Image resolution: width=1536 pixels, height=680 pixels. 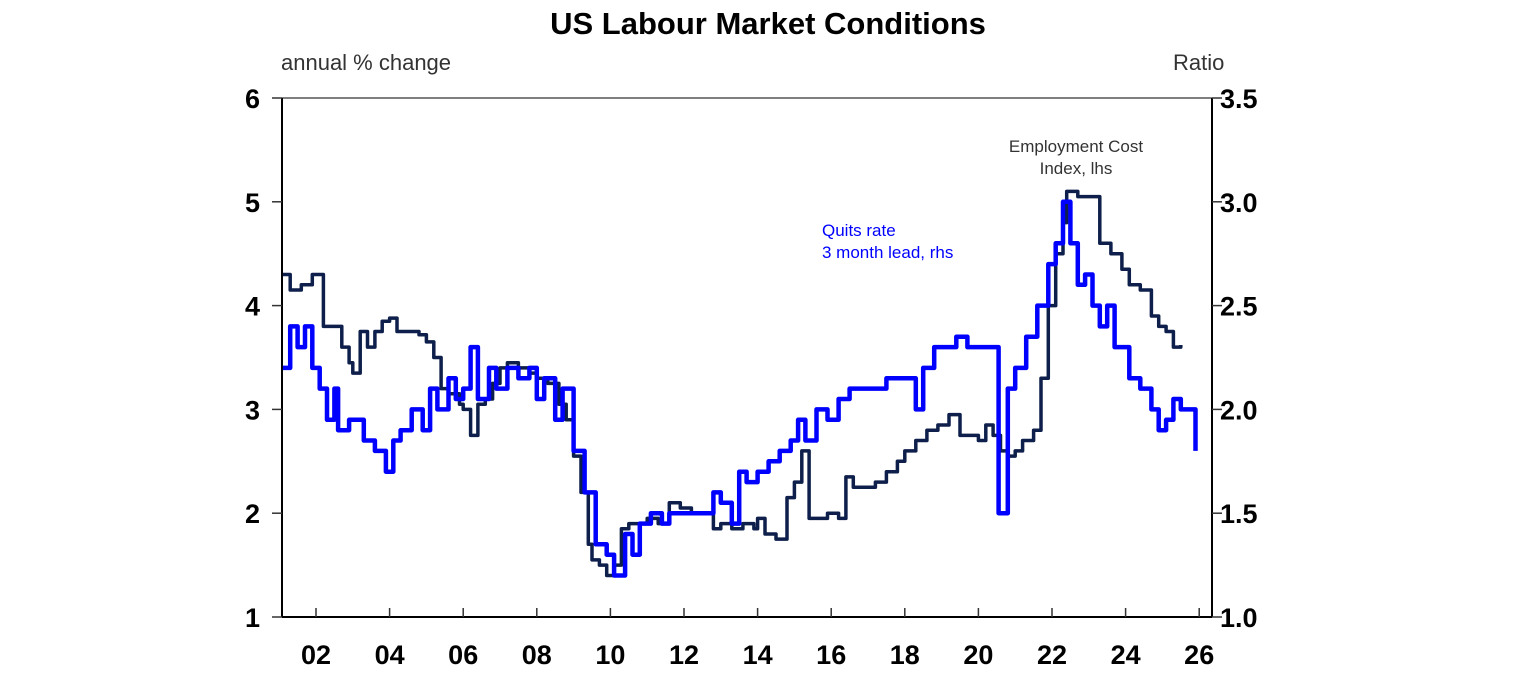 I want to click on quits-annotation: Quits rate, so click(x=859, y=230).